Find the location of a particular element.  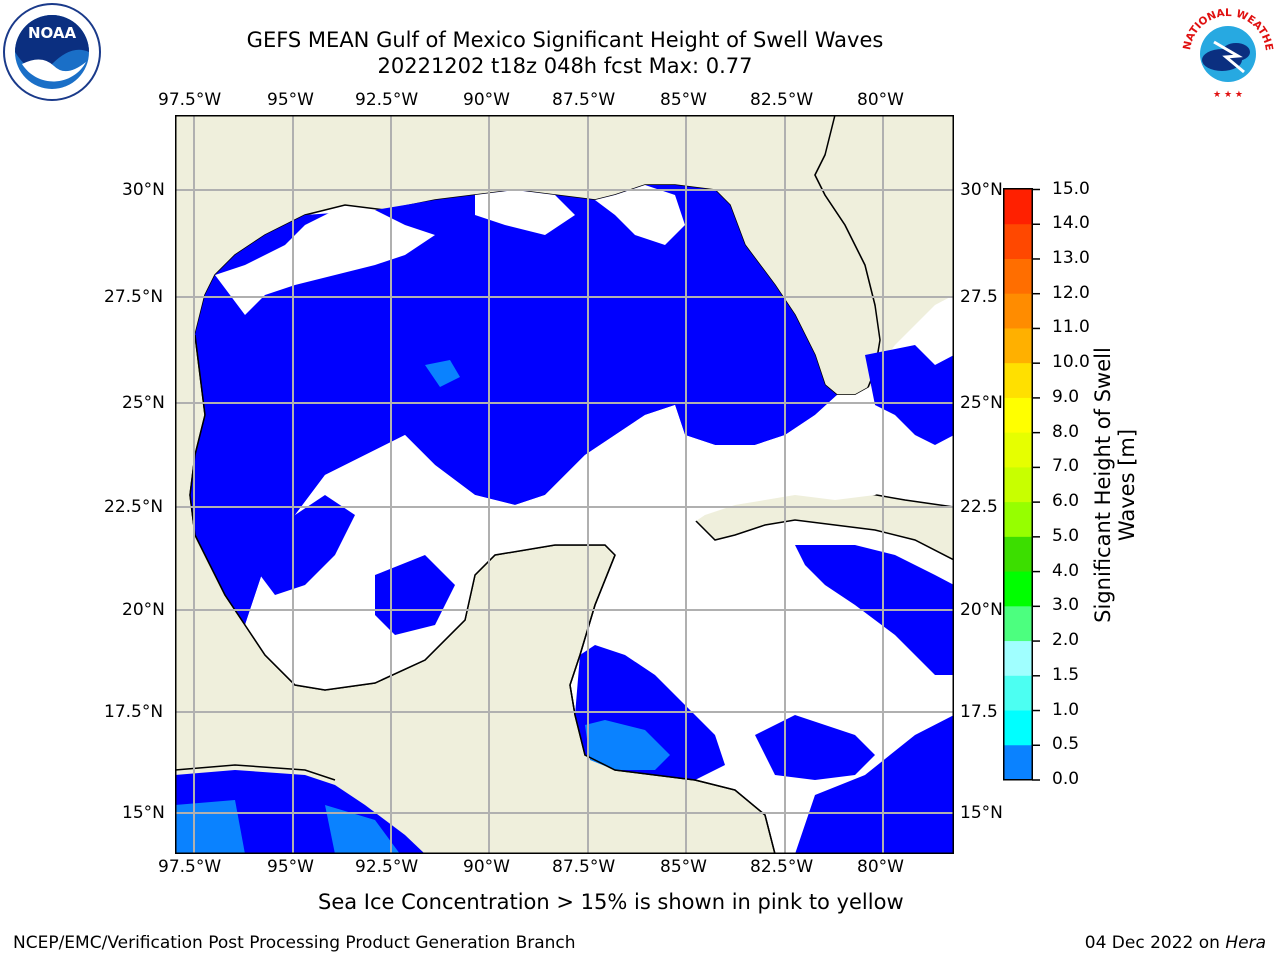

colorbar-tick-label: 11.0 is located at coordinates (1071, 327).